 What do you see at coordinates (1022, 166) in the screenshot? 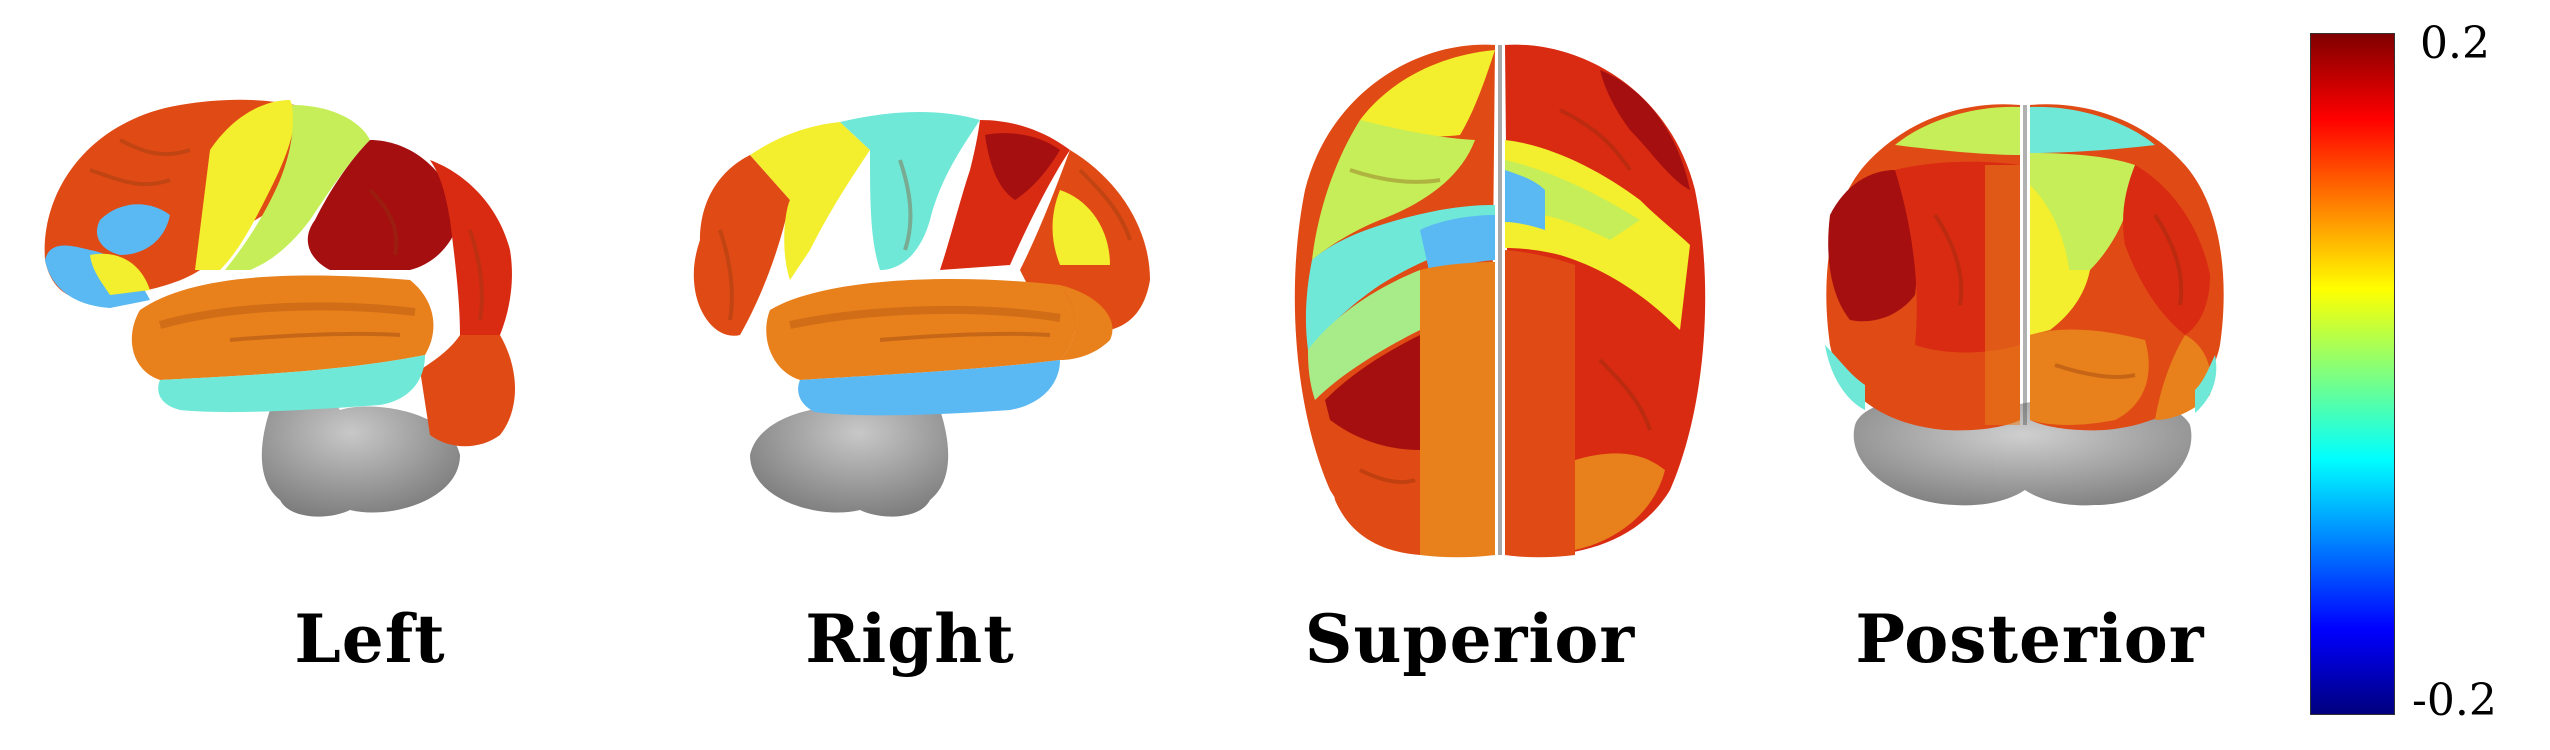
I see `dark-frontal-region` at bounding box center [1022, 166].